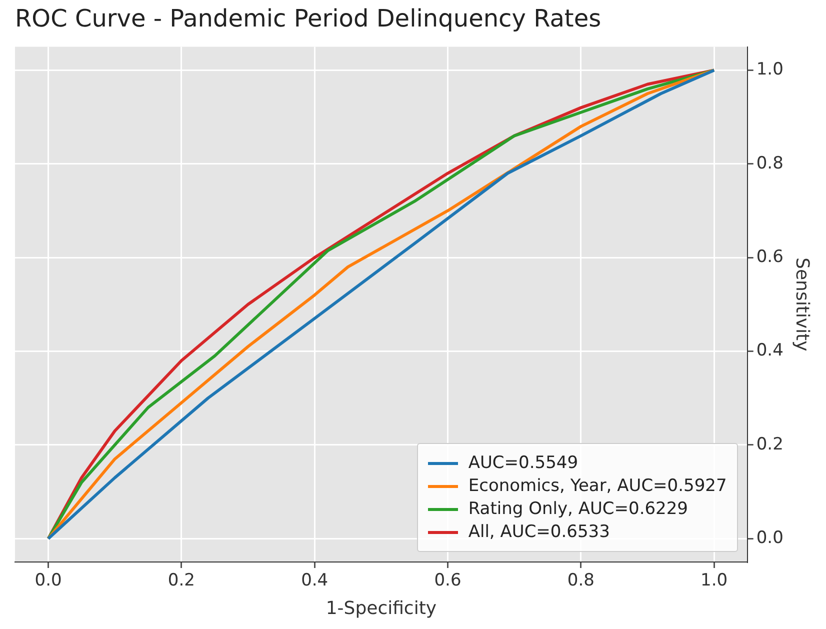 Image resolution: width=826 pixels, height=629 pixels. Describe the element at coordinates (539, 532) in the screenshot. I see `legend-label: All, AUC=0.6533` at that location.